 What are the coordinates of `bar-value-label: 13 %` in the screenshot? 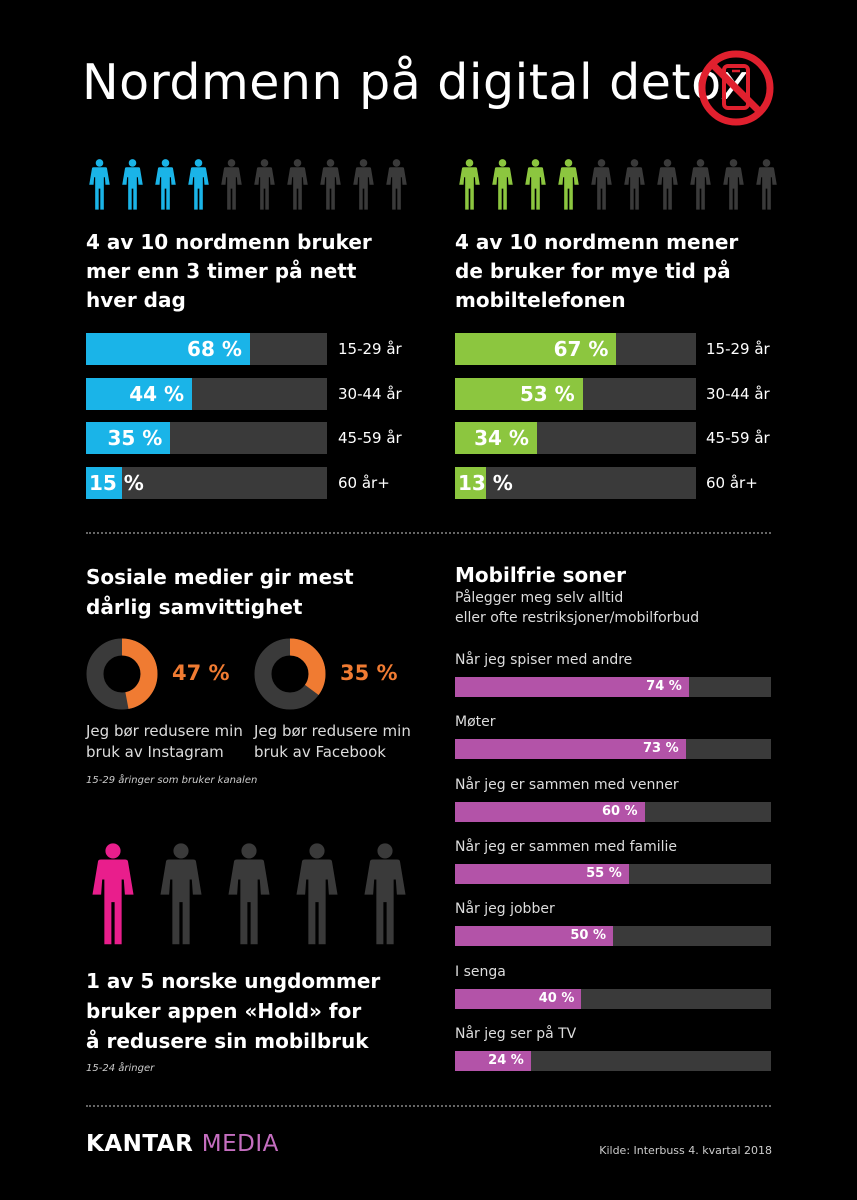 It's located at (485, 482).